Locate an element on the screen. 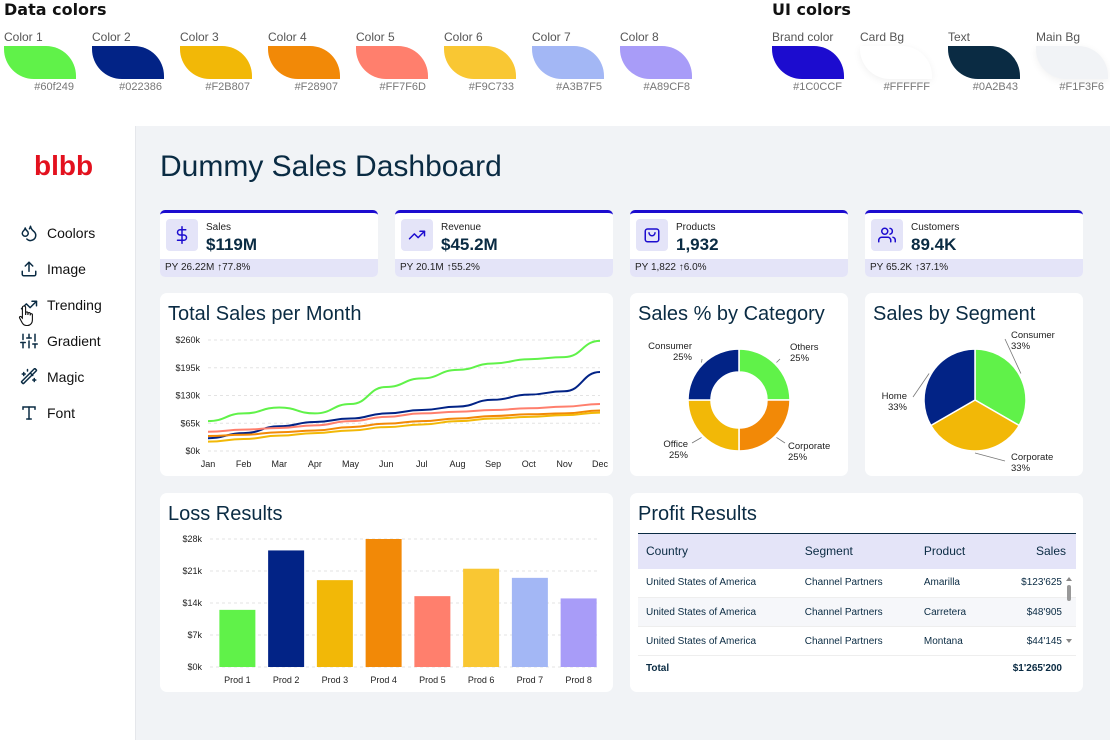  total-label: Total is located at coordinates (658, 669).